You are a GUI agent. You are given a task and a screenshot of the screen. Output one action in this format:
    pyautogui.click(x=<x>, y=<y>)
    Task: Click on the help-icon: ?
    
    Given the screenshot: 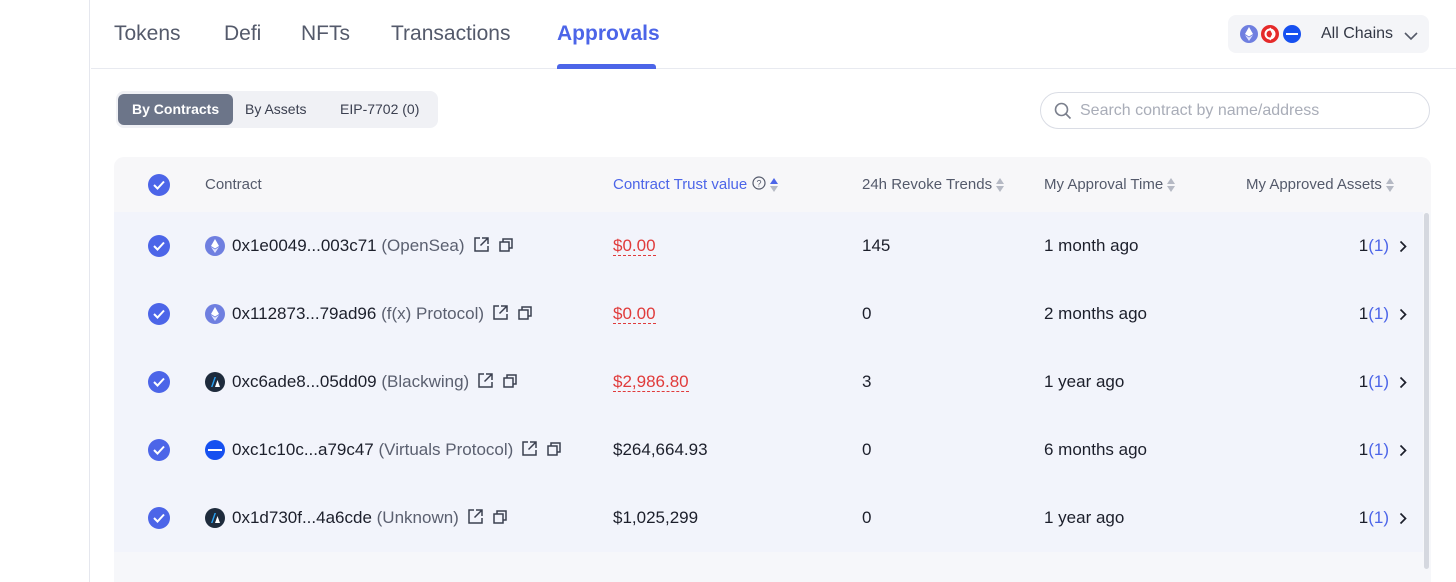 What is the action you would take?
    pyautogui.click(x=759, y=185)
    